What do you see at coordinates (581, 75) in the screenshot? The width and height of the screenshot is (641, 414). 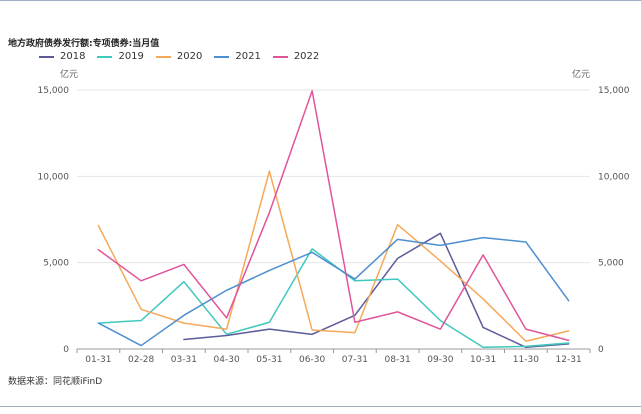 I see `y-axis-unit-right: 亿元` at bounding box center [581, 75].